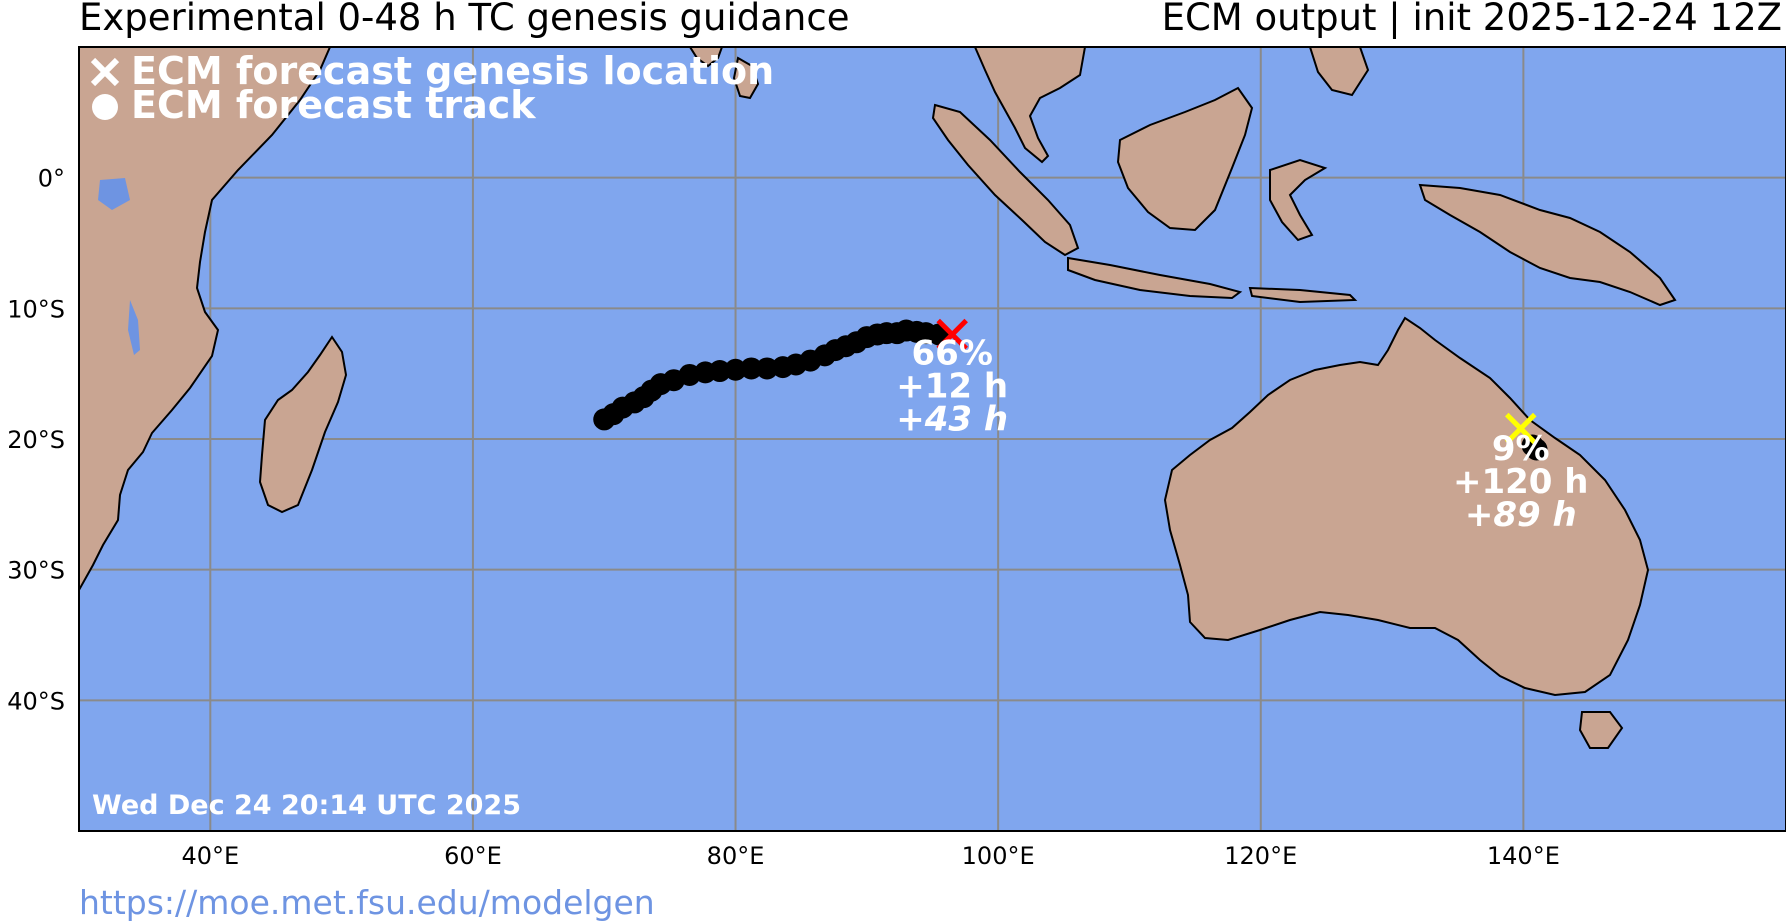 The image size is (1786, 922). What do you see at coordinates (952, 420) in the screenshot?
I see `storm-duration: +43 h` at bounding box center [952, 420].